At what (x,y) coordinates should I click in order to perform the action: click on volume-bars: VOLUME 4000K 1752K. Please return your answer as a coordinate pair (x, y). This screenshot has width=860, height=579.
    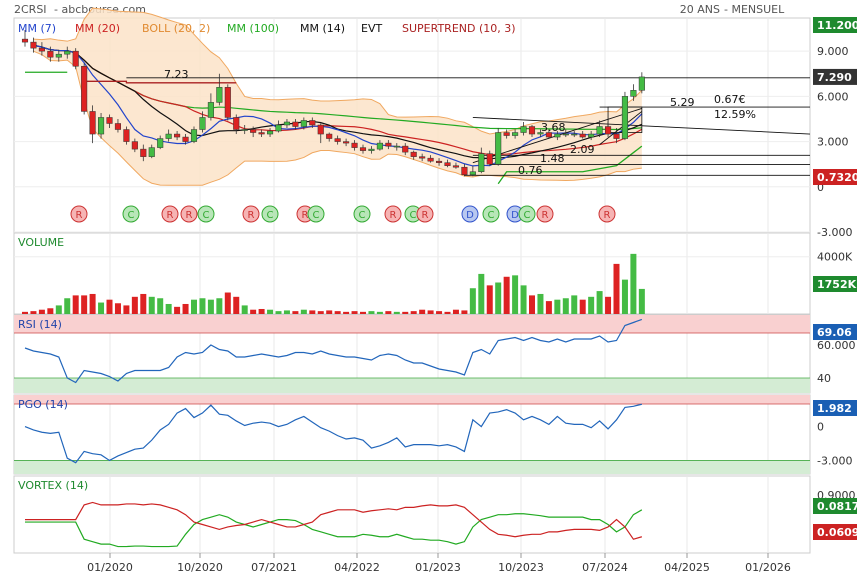
    Looking at the image, I should click on (435, 275).